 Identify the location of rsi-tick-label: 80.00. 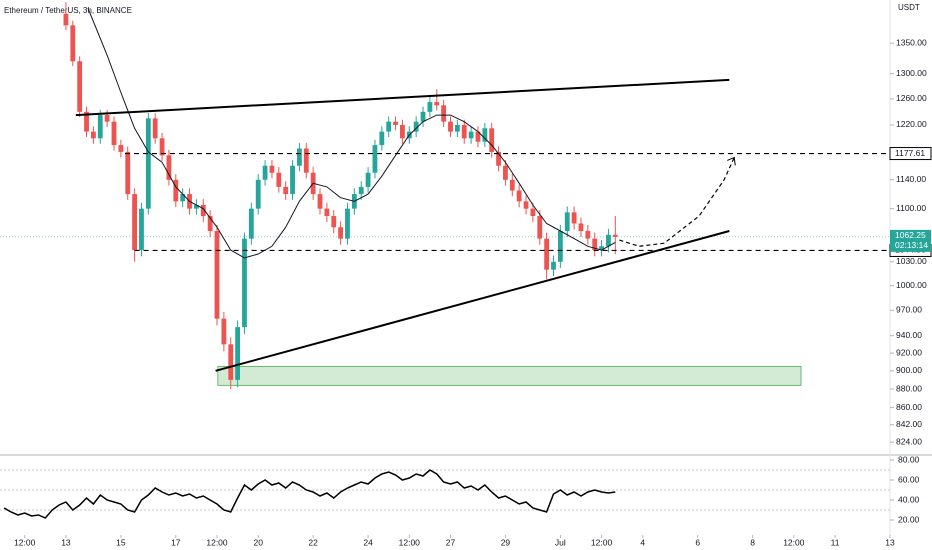
(909, 459).